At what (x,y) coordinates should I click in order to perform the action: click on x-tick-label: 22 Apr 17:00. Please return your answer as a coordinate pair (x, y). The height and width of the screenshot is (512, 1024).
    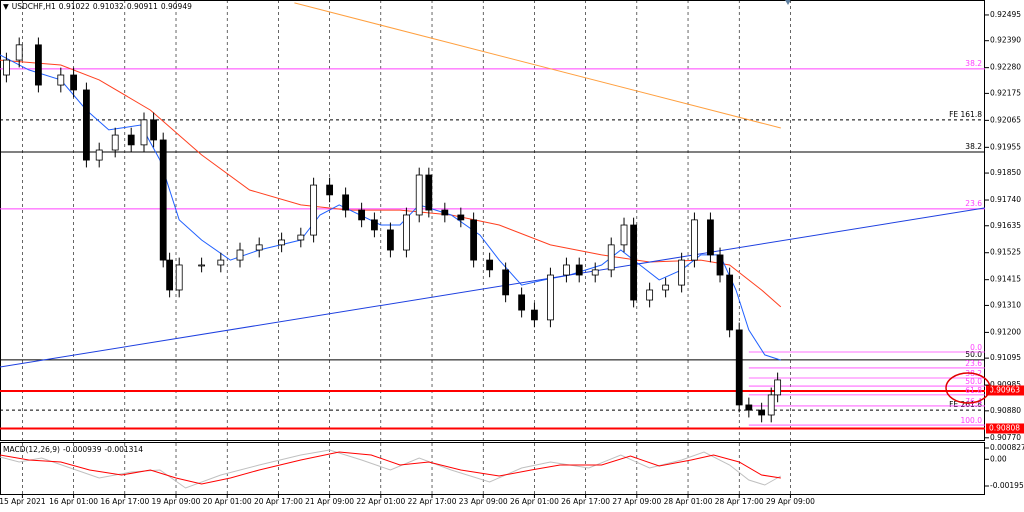
    Looking at the image, I should click on (432, 501).